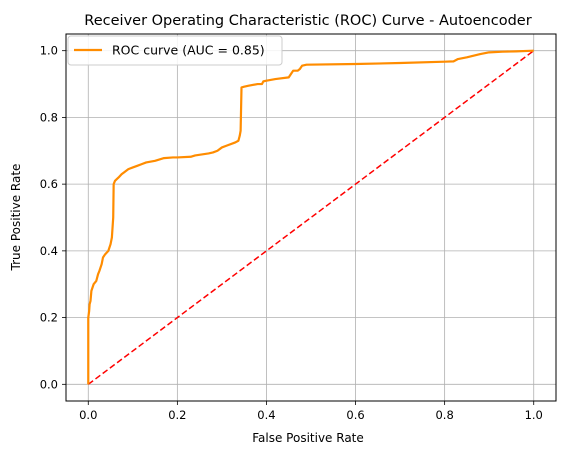 The image size is (575, 455). What do you see at coordinates (355, 415) in the screenshot?
I see `x-tick-label: 0.6` at bounding box center [355, 415].